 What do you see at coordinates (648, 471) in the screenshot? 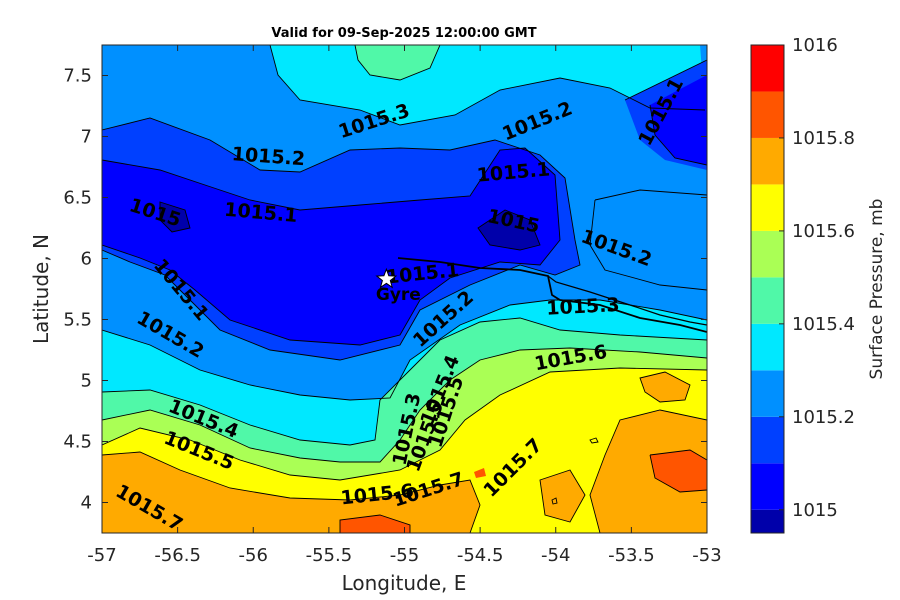
I see `band-1015-7-southeast` at bounding box center [648, 471].